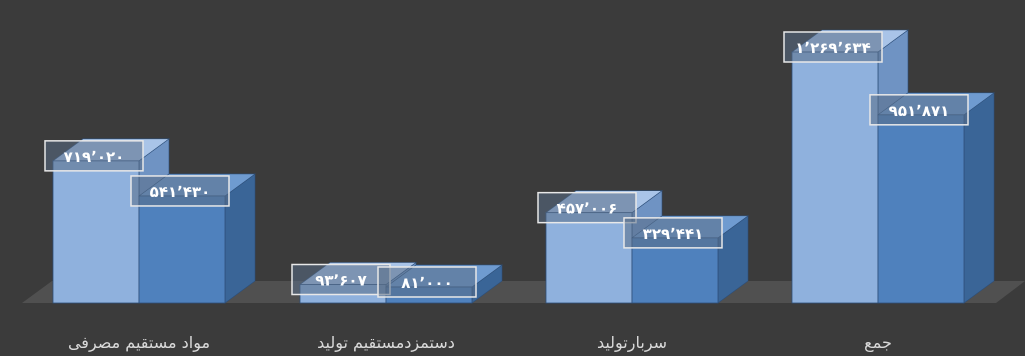 The width and height of the screenshot is (1025, 356). What do you see at coordinates (386, 343) in the screenshot?
I see `category-label-2: دستمزدمستقیم تولید` at bounding box center [386, 343].